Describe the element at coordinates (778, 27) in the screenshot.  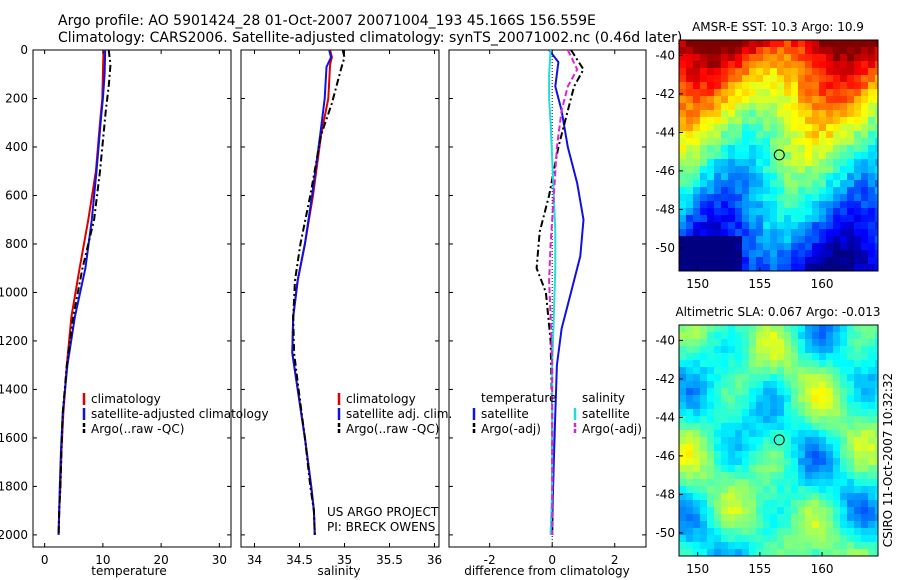
I see `sst-map-title: AMSR-E SST: 10.3 Argo: 10.9` at that location.